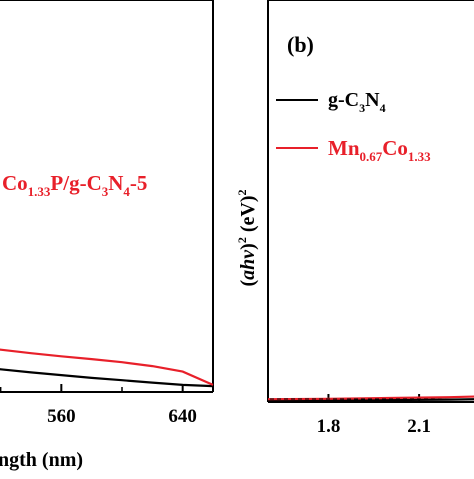 This screenshot has width=474, height=479. What do you see at coordinates (15, 183) in the screenshot?
I see `legend-a-text-1: Co` at bounding box center [15, 183].